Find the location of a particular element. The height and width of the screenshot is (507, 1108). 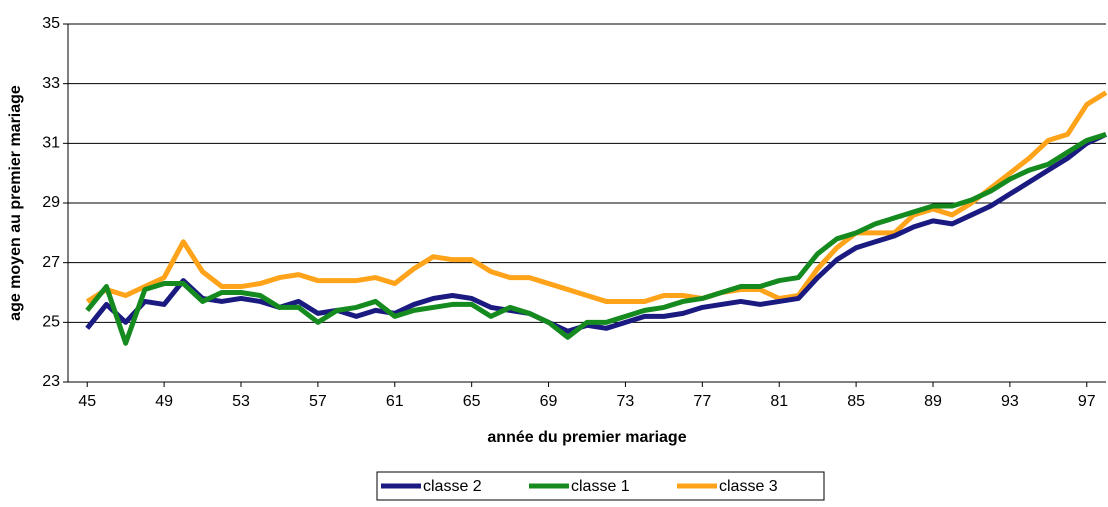

y-tick-label: 31 is located at coordinates (51, 143).